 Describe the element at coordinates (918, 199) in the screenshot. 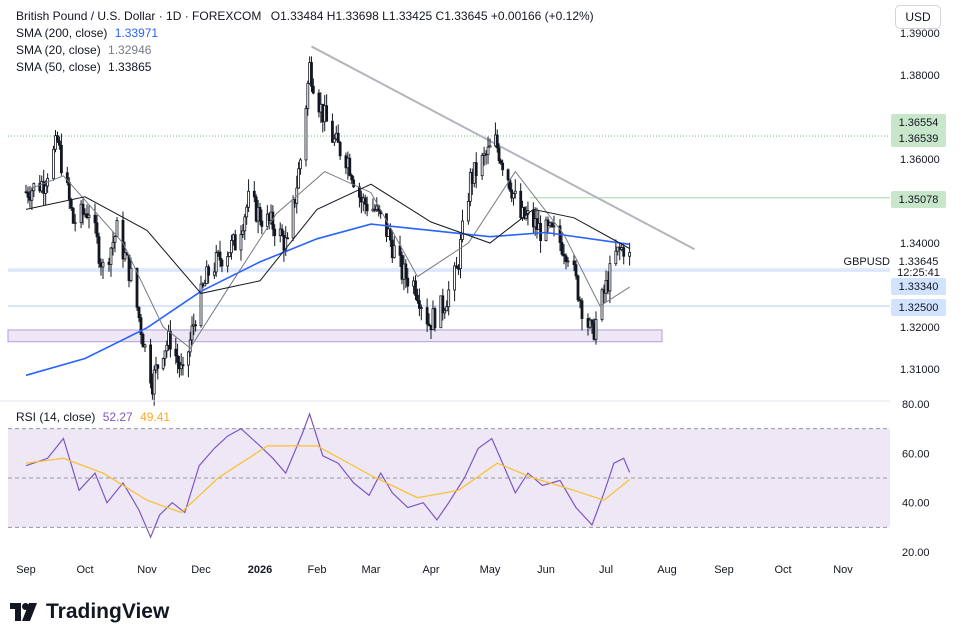

I see `price-tag: 1.35078` at that location.